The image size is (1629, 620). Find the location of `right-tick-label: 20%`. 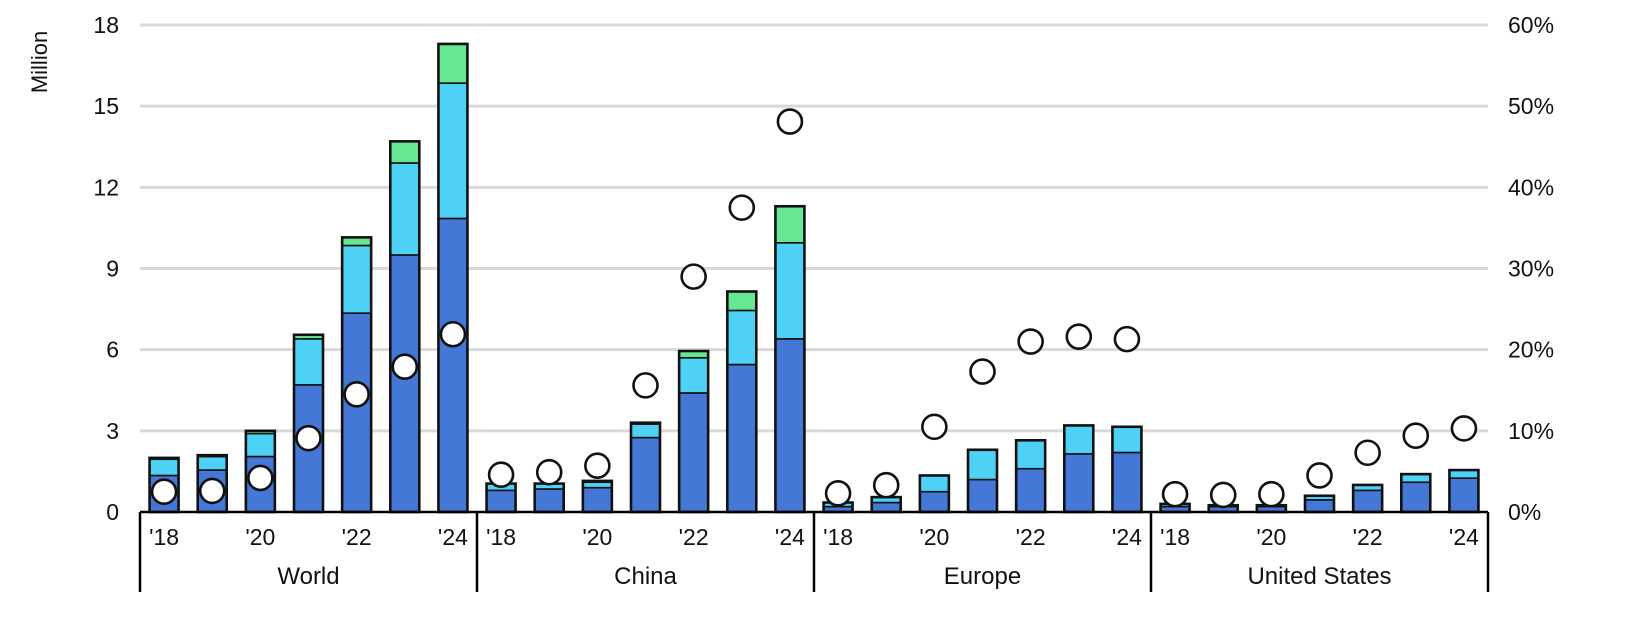

right-tick-label: 20% is located at coordinates (1531, 350).